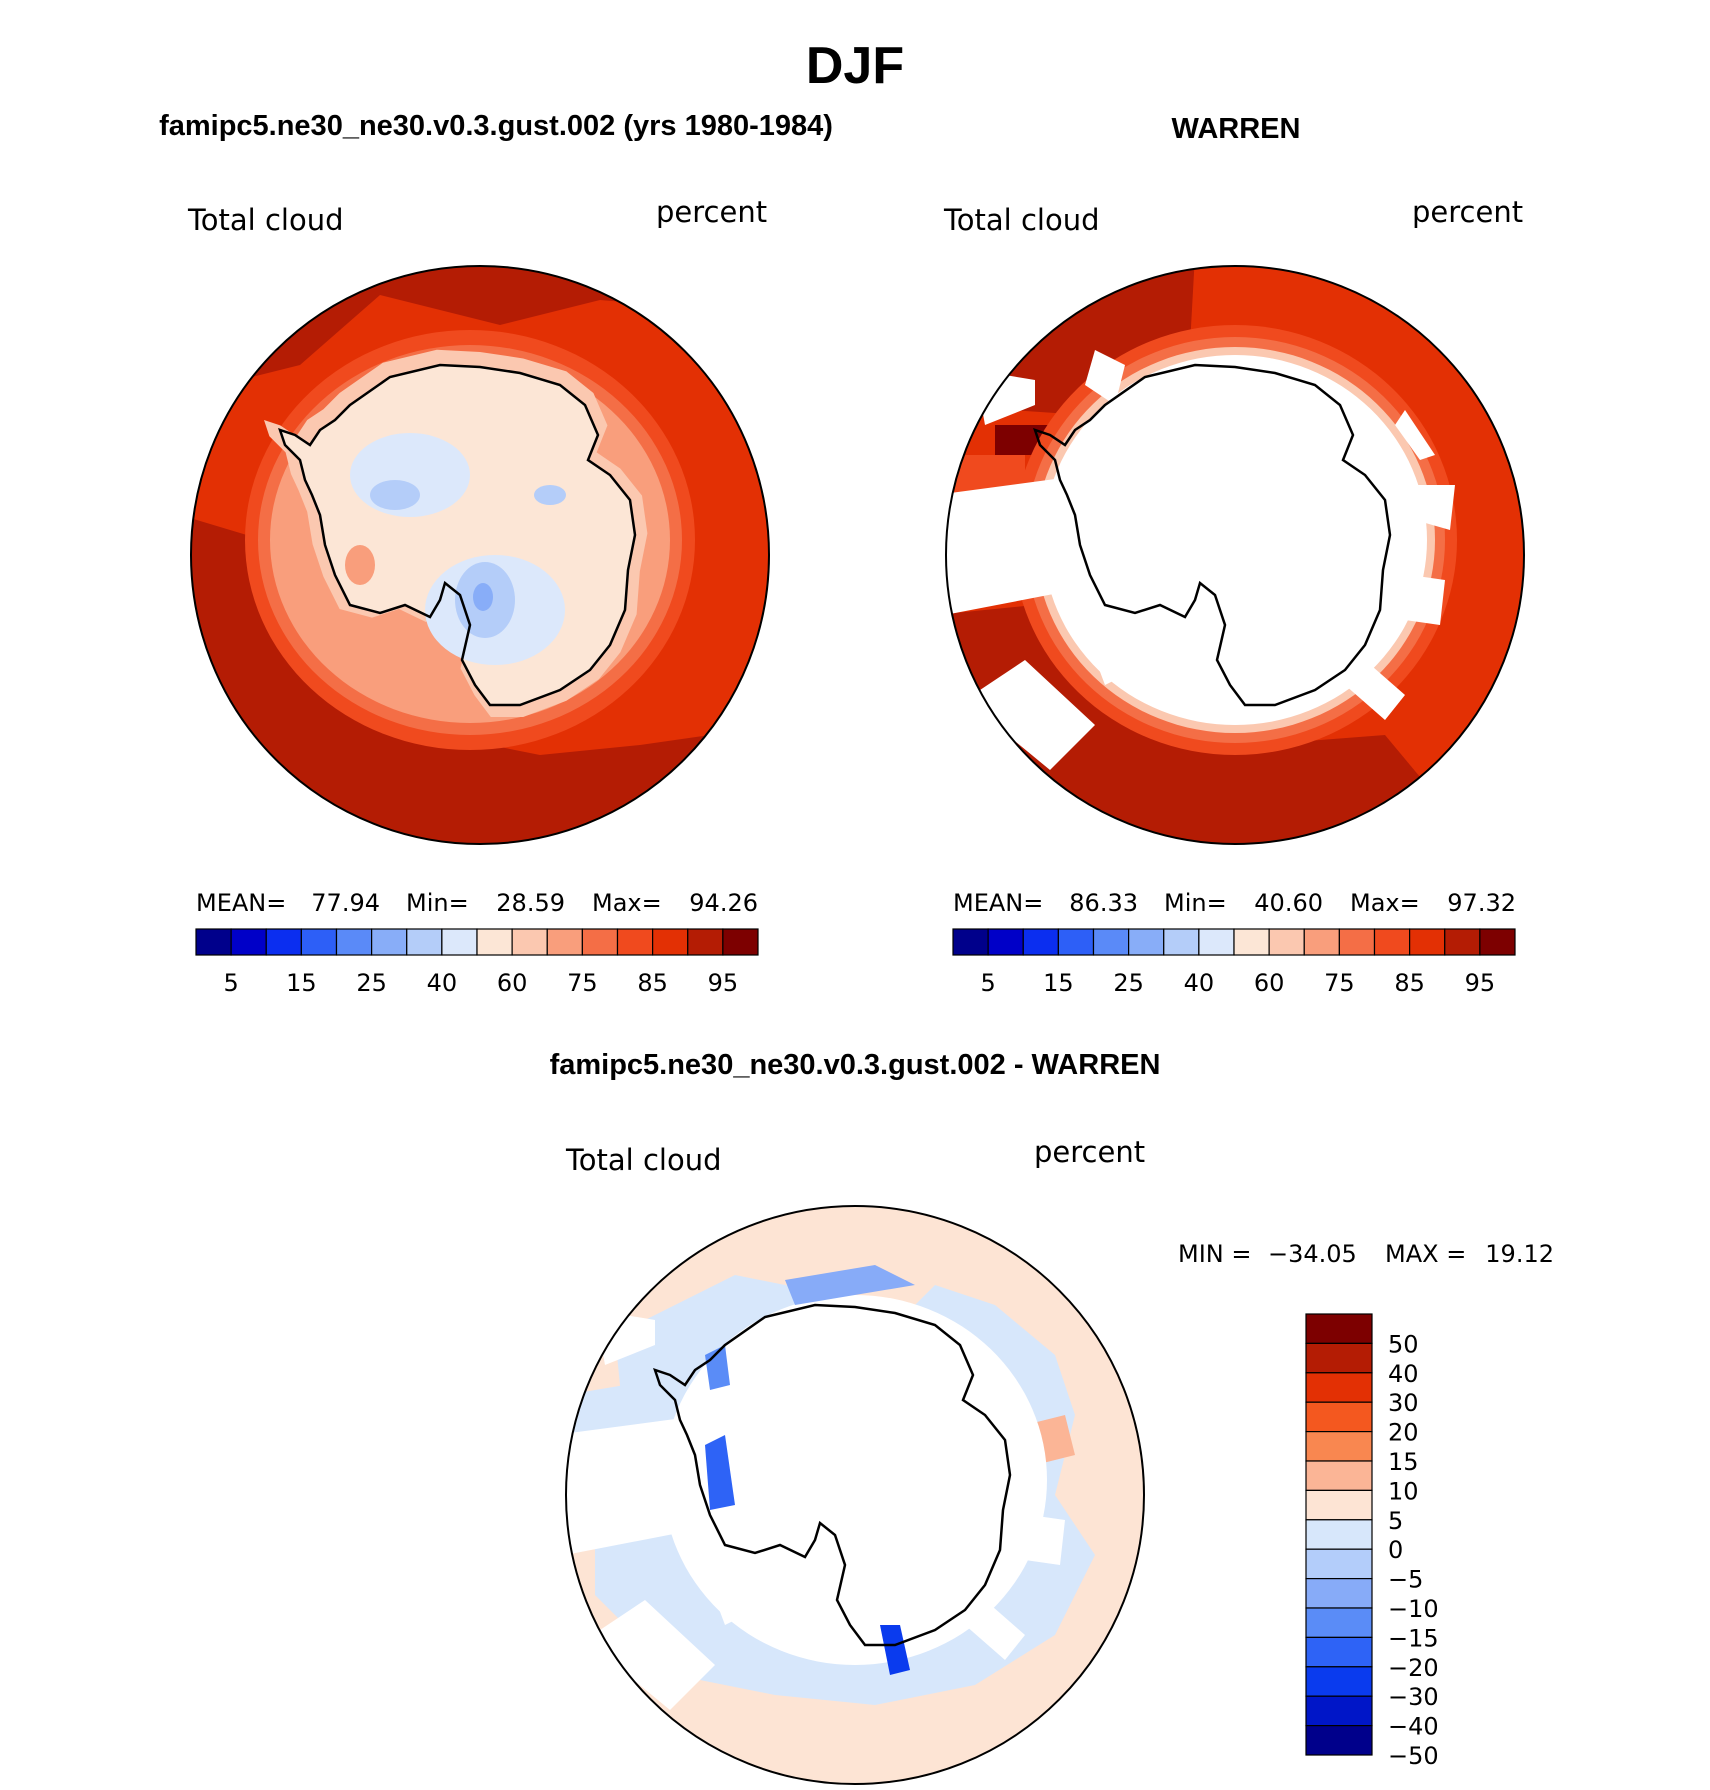 Image resolution: width=1710 pixels, height=1790 pixels. I want to click on model-colorbar-tick-label: 5, so click(230, 983).